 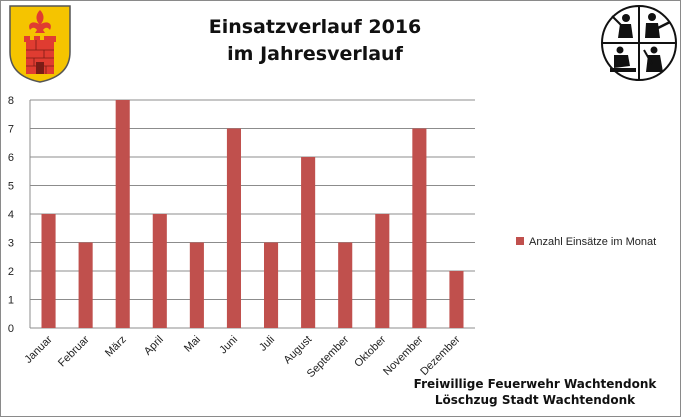 I want to click on coat-of-arms-logo, so click(x=40, y=46).